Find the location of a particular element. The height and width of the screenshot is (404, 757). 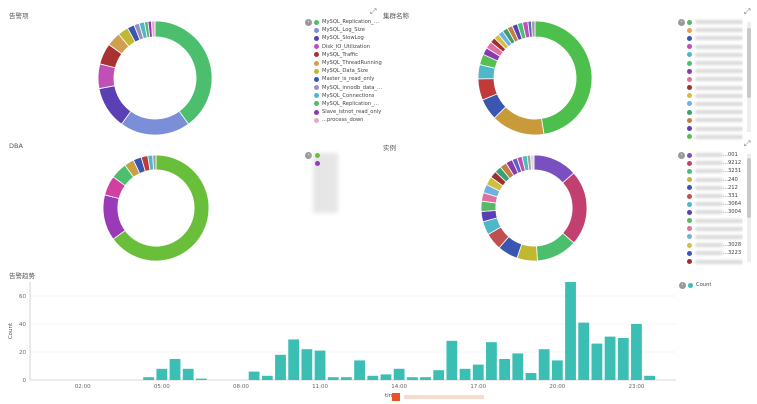

legend-item-7: Master_is_read_only is located at coordinates (348, 79).